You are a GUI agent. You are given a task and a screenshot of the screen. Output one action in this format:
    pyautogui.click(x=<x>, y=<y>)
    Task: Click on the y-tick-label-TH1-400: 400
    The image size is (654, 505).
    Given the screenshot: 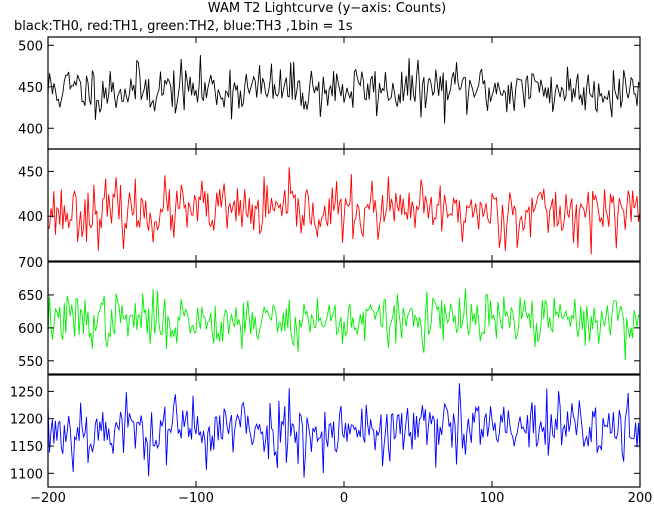 What is the action you would take?
    pyautogui.click(x=30, y=217)
    